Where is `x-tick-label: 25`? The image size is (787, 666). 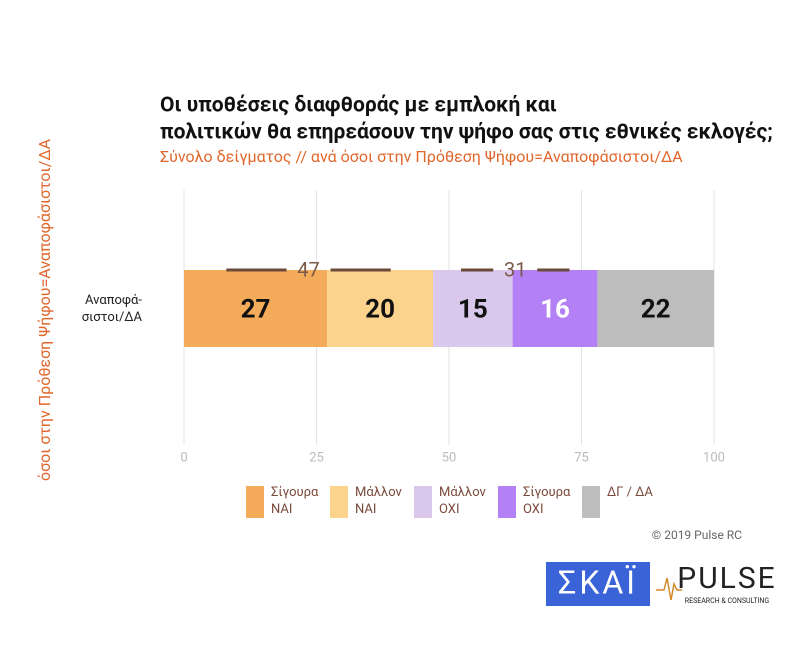 x-tick-label: 25 is located at coordinates (316, 457).